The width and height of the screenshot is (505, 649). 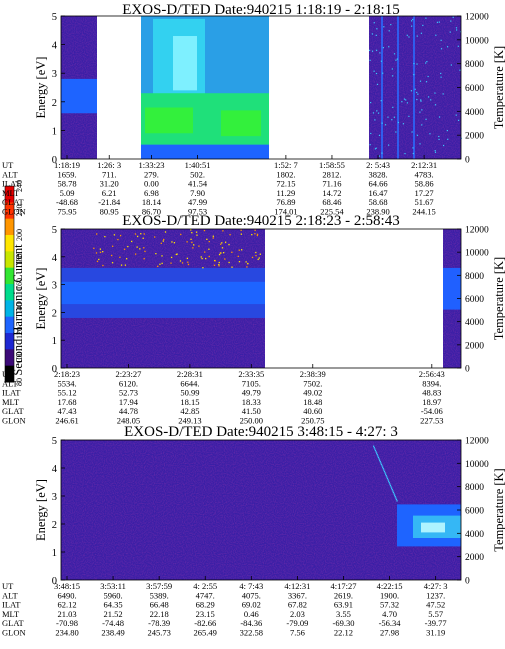 I want to click on orbit-value: 17.27, so click(x=424, y=193).